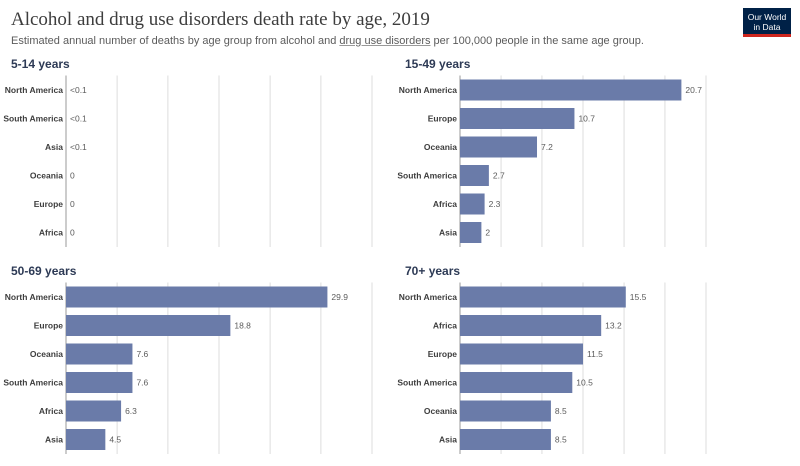 This screenshot has height=466, width=800. What do you see at coordinates (595, 354) in the screenshot?
I see `value-label: 11.5` at bounding box center [595, 354].